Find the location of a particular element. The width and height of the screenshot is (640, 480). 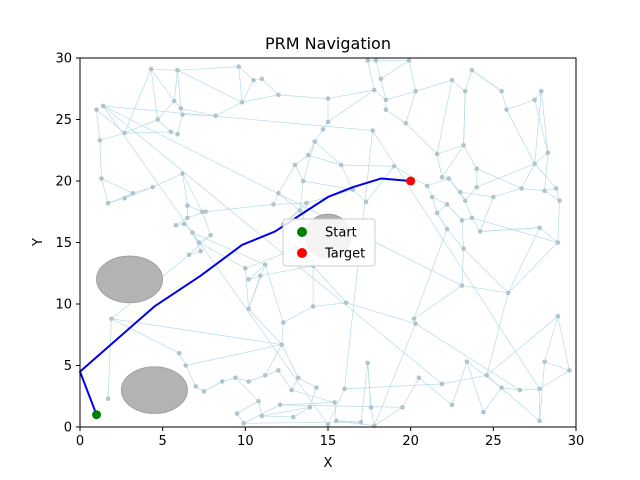

legend-start-label: Start is located at coordinates (341, 233).